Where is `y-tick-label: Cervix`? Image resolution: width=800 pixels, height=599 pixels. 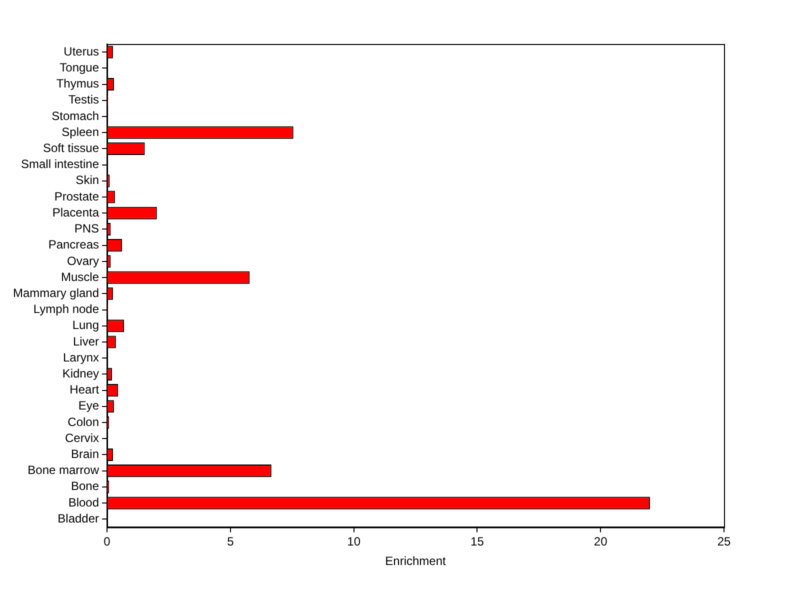
y-tick-label: Cervix is located at coordinates (82, 437).